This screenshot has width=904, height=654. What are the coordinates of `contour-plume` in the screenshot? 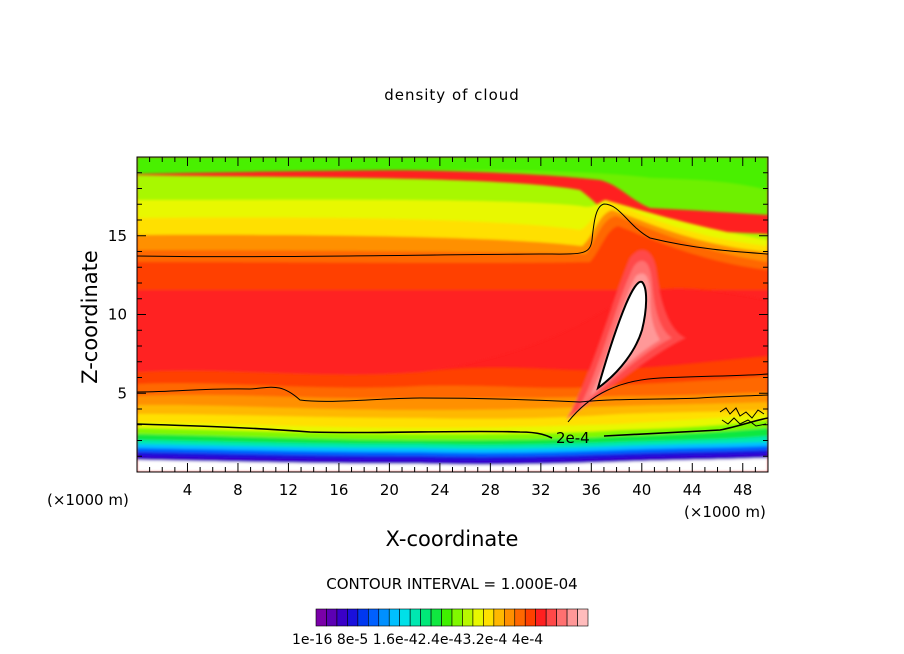 It's located at (667, 398).